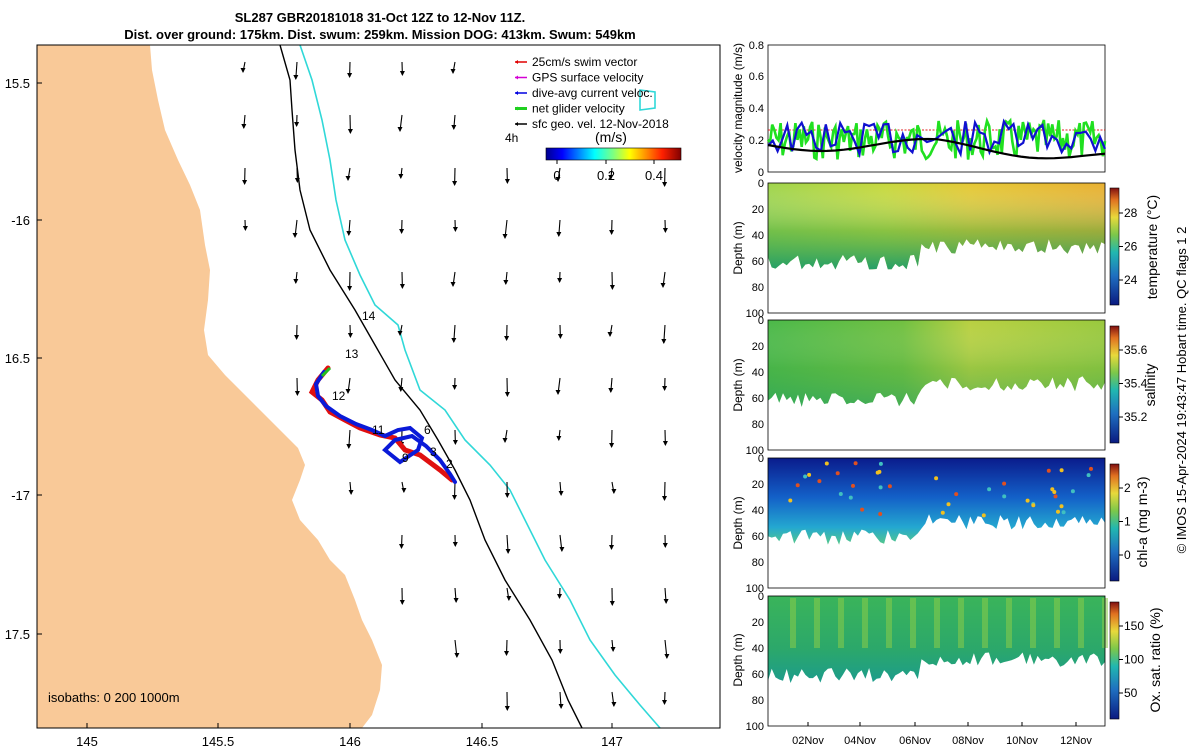 The height and width of the screenshot is (750, 1200). I want to click on depth-ytick: 60, so click(758, 537).